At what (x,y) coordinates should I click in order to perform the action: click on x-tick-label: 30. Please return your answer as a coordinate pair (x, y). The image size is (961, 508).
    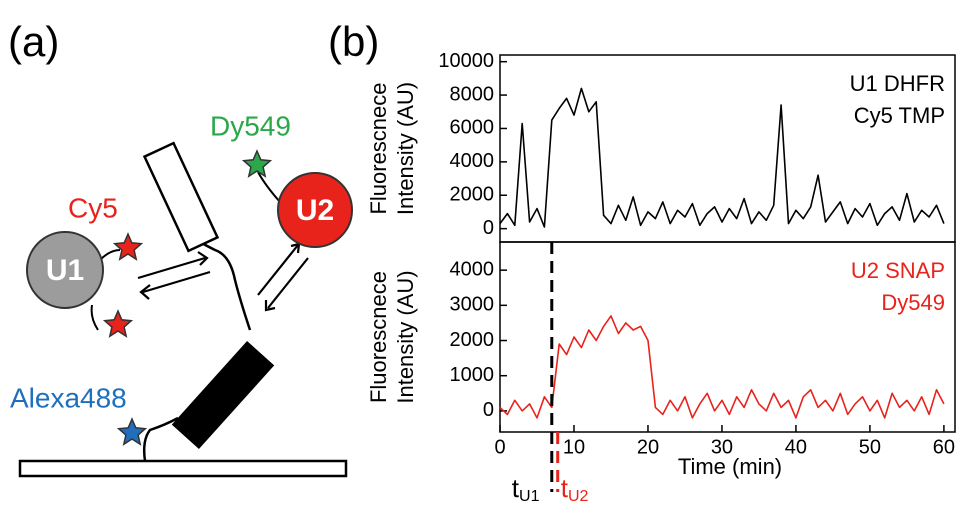
    Looking at the image, I should click on (722, 447).